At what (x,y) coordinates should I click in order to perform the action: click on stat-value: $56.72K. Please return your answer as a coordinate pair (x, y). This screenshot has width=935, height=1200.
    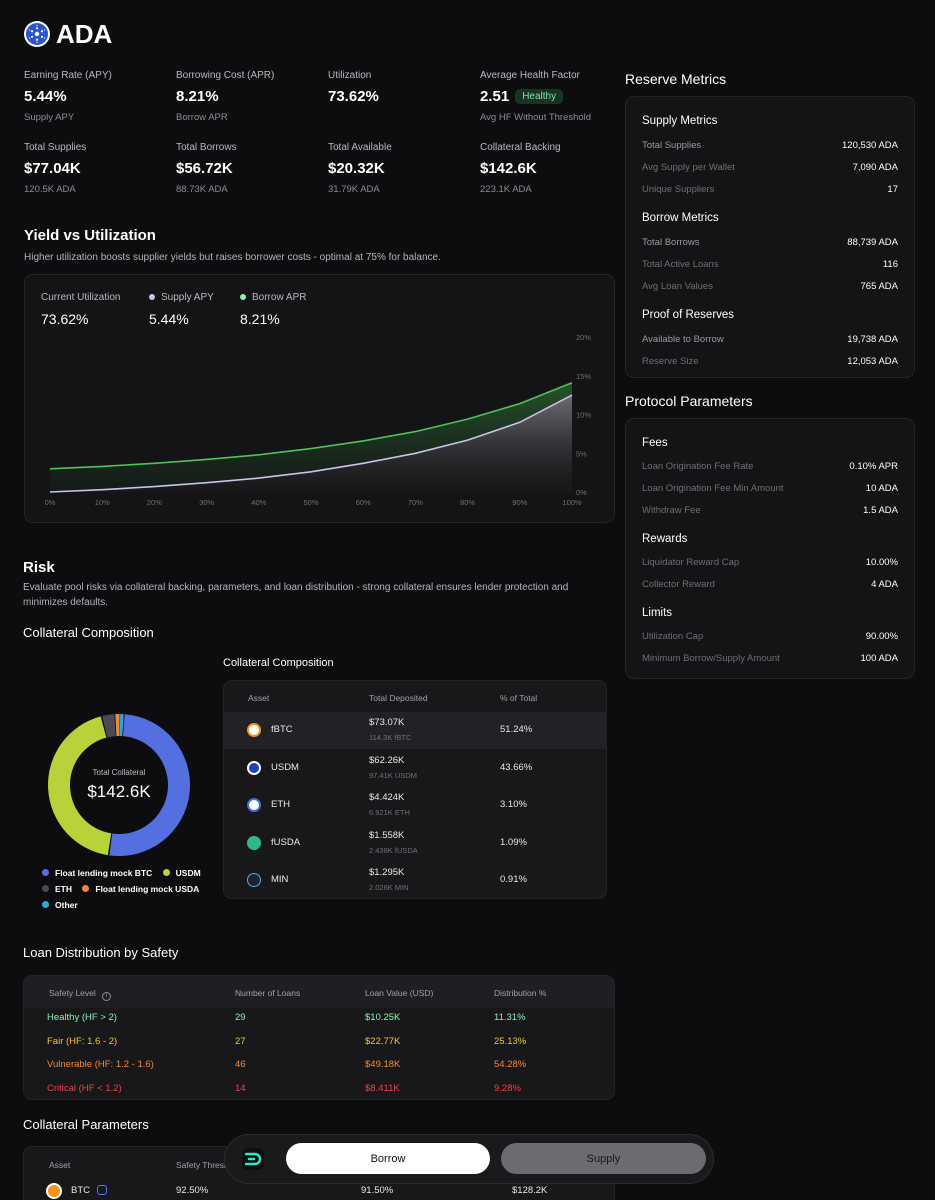
    Looking at the image, I should click on (204, 168).